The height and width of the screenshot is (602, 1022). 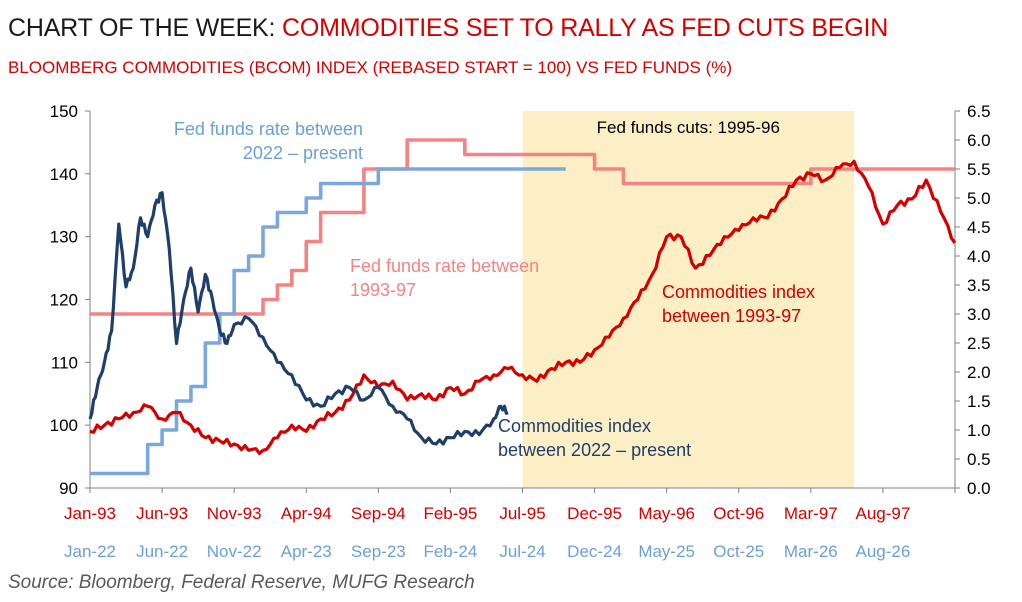 I want to click on fed-cuts-label: Fed funds cuts: 1995-96, so click(x=688, y=127).